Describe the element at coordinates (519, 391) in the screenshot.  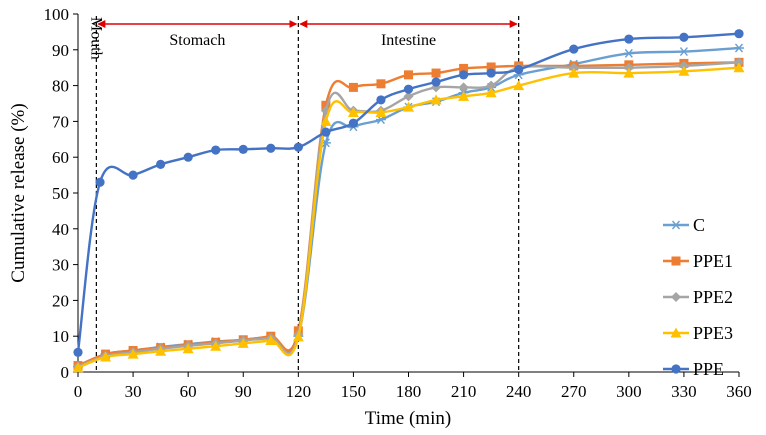
I see `x-tick-label: 240` at that location.